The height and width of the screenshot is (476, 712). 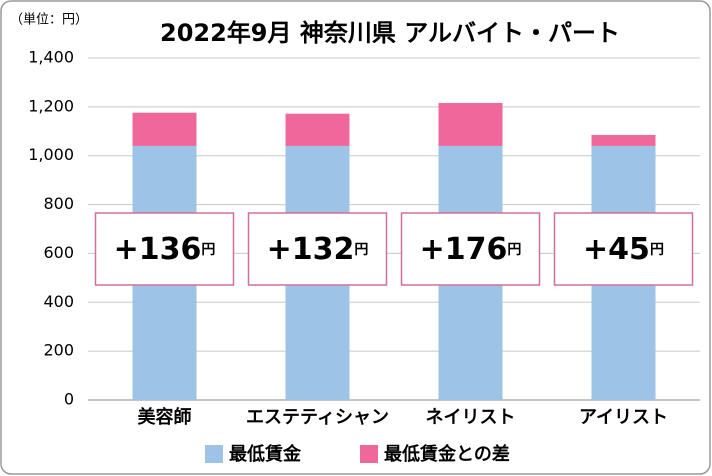 What do you see at coordinates (390, 33) in the screenshot?
I see `chart-title: 2022年9月 神奈川県 アルバイト・パート` at bounding box center [390, 33].